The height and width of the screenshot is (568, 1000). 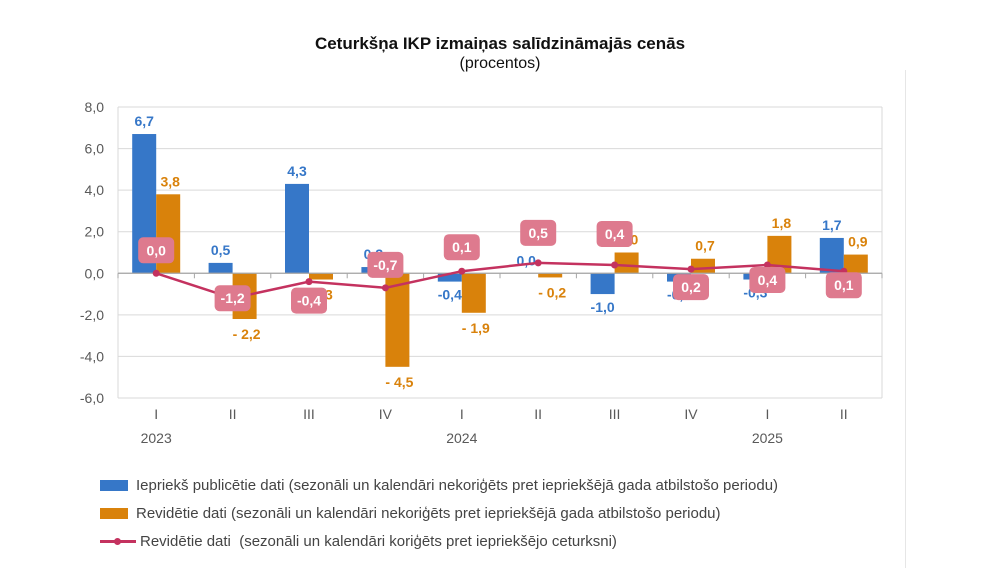 What do you see at coordinates (95, 149) in the screenshot?
I see `y-tick-label: 6,0` at bounding box center [95, 149].